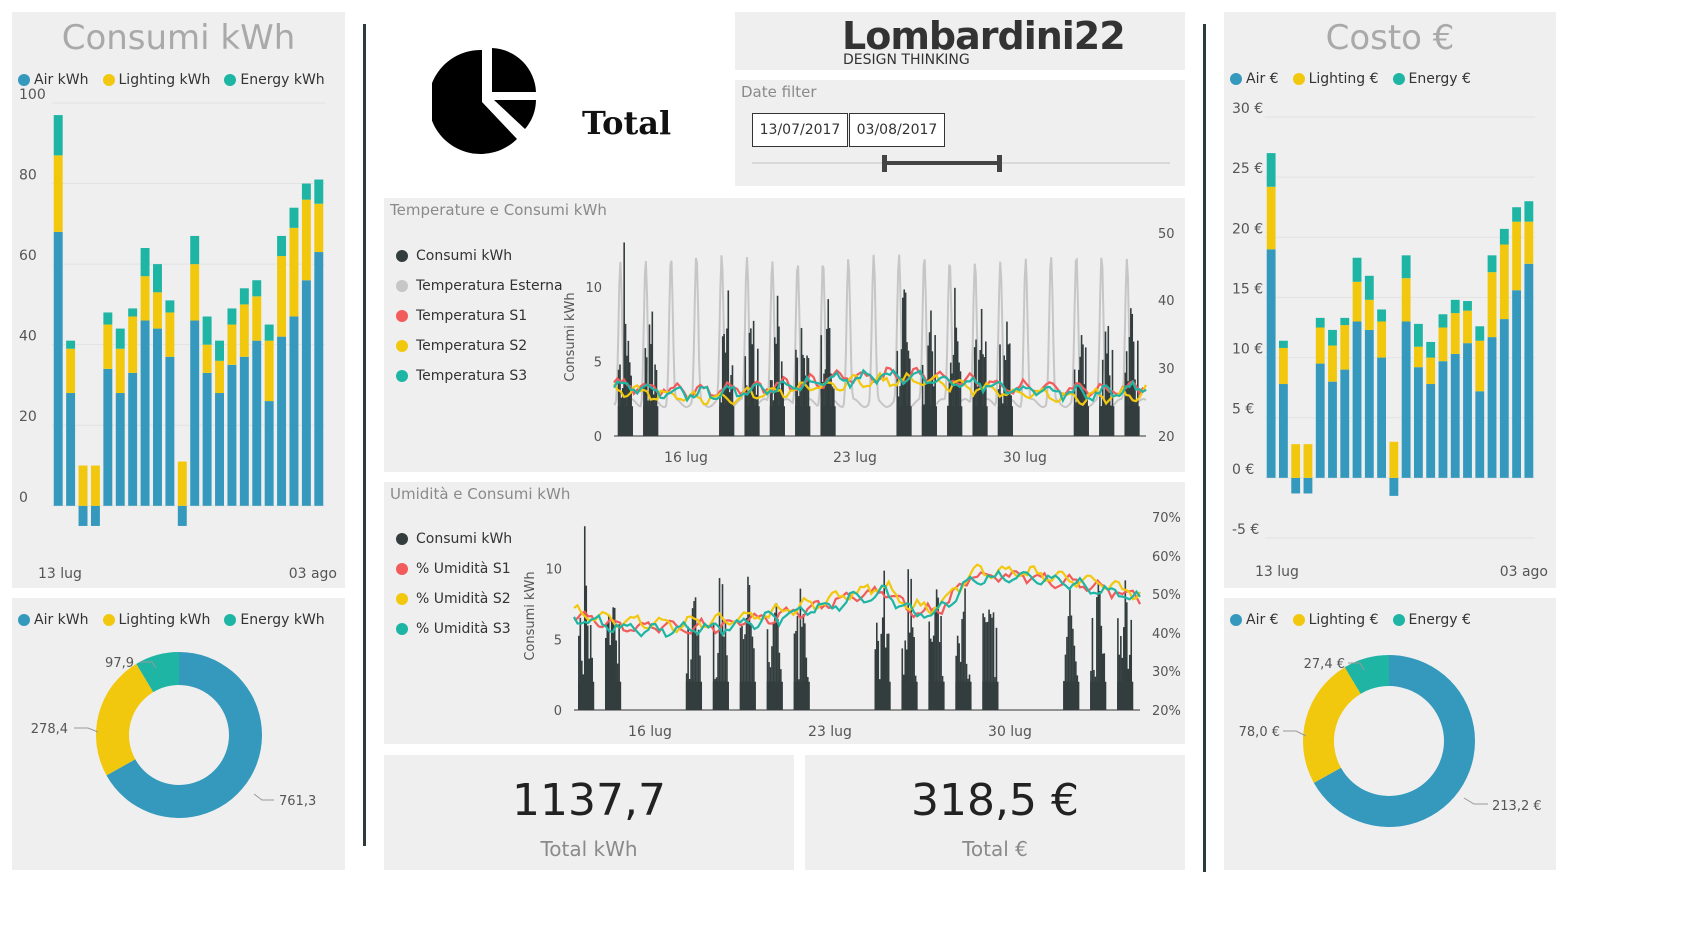 Image resolution: width=1688 pixels, height=952 pixels. I want to click on legend-umidita-s1: % Umidità S1, so click(454, 569).